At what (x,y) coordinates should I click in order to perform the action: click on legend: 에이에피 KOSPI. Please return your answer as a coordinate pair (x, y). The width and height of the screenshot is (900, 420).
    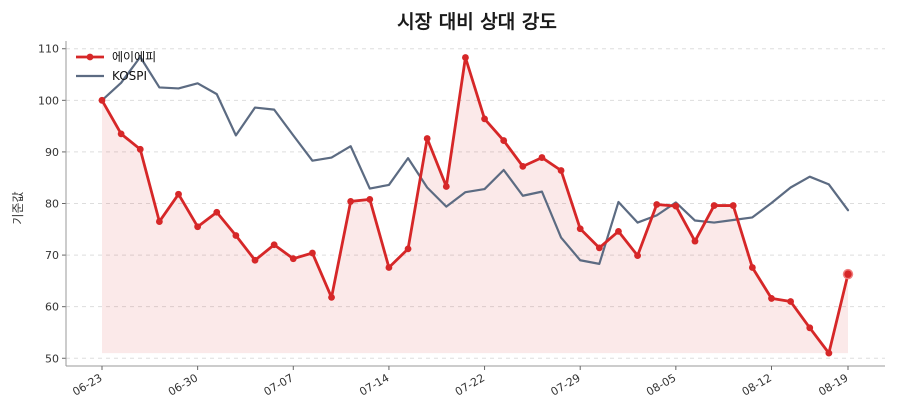
    Looking at the image, I should click on (116, 66).